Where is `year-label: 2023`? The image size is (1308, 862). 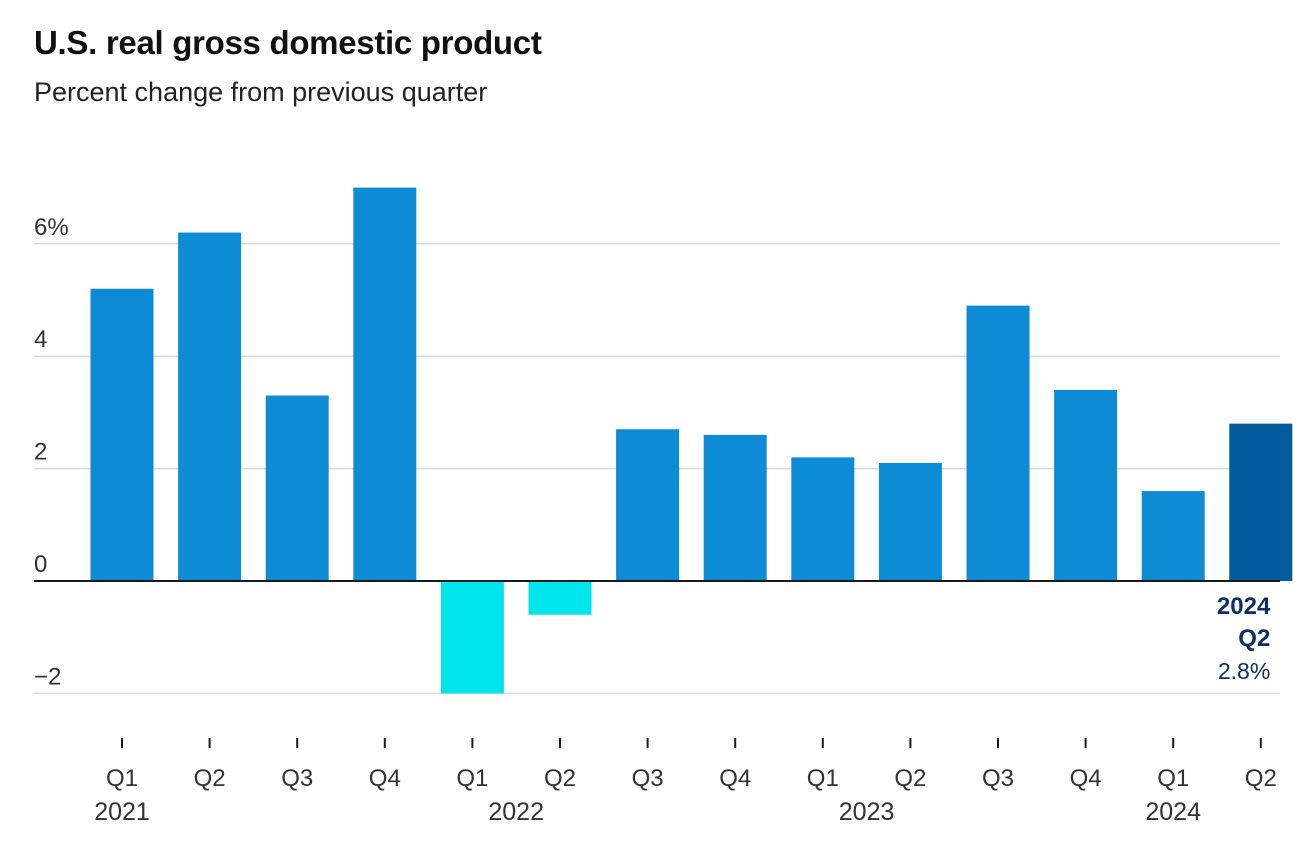
year-label: 2023 is located at coordinates (867, 812).